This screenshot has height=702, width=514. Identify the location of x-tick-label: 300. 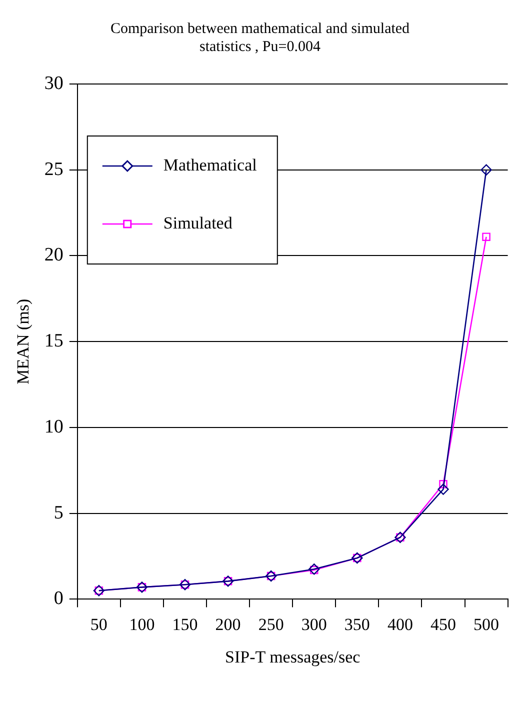
(314, 624).